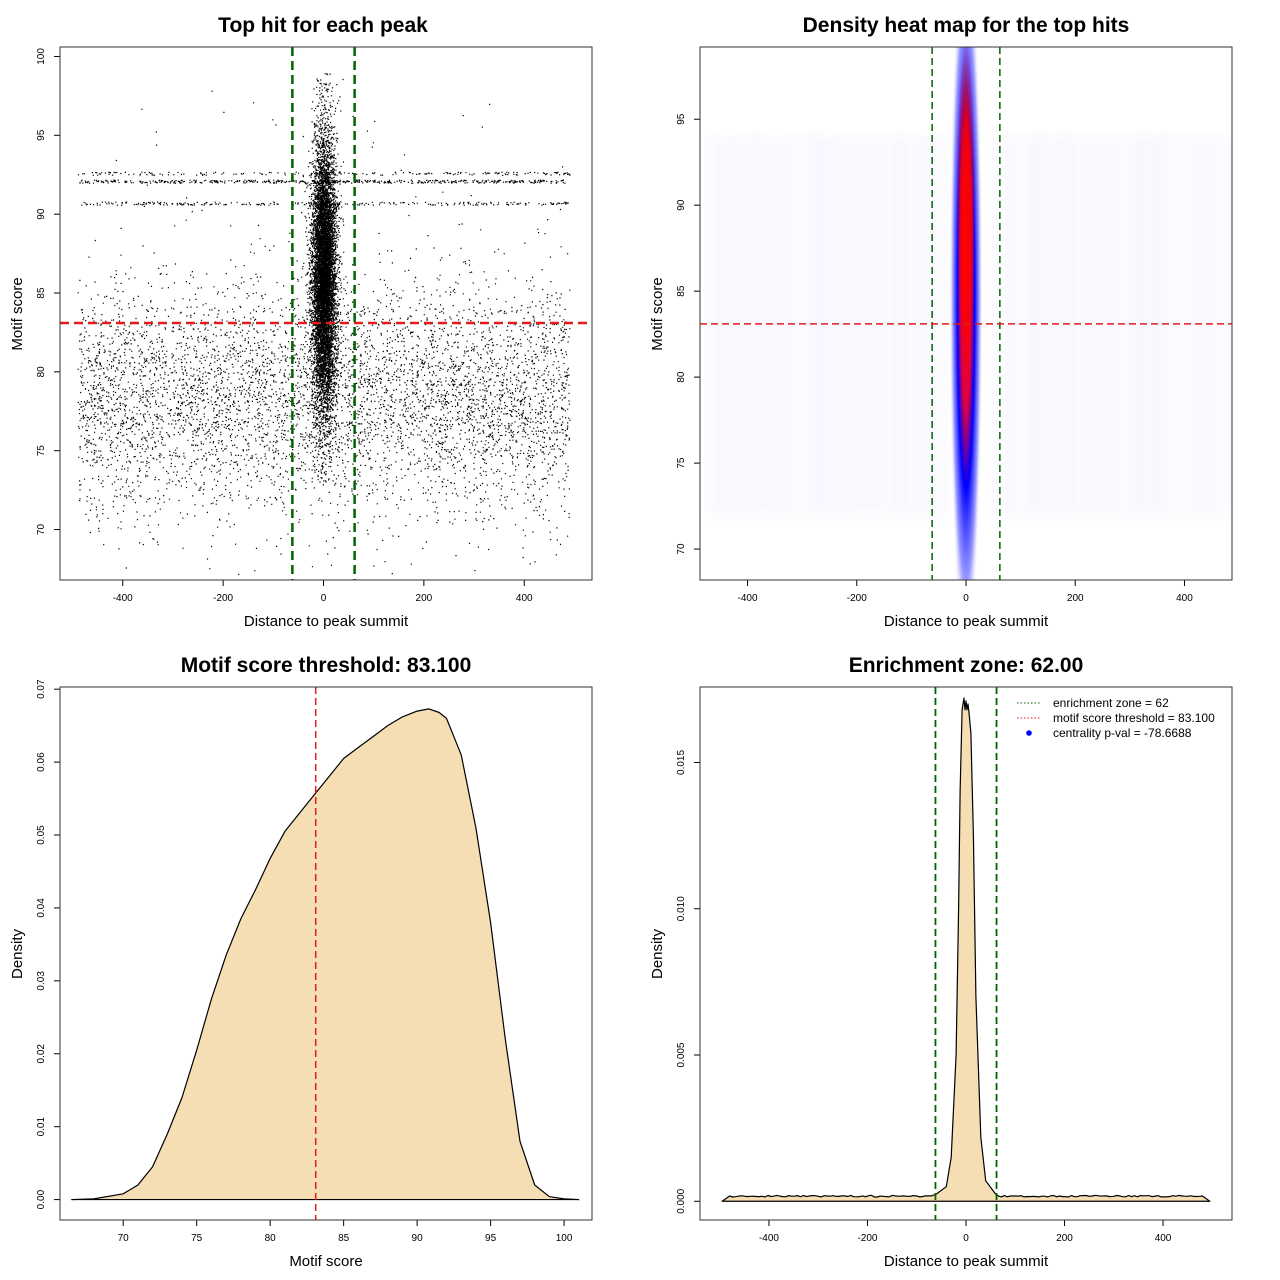 This screenshot has width=1280, height=1280. Describe the element at coordinates (41, 372) in the screenshot. I see `y-tick-label: 80` at that location.